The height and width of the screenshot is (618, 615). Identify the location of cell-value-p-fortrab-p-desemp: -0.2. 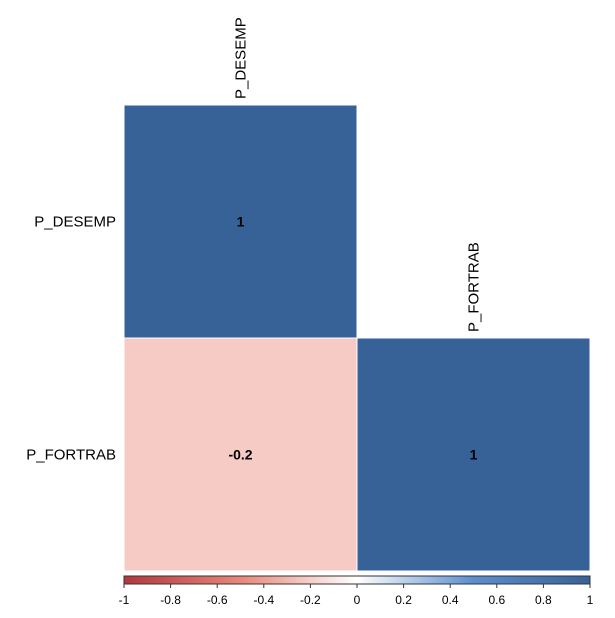
(240, 455).